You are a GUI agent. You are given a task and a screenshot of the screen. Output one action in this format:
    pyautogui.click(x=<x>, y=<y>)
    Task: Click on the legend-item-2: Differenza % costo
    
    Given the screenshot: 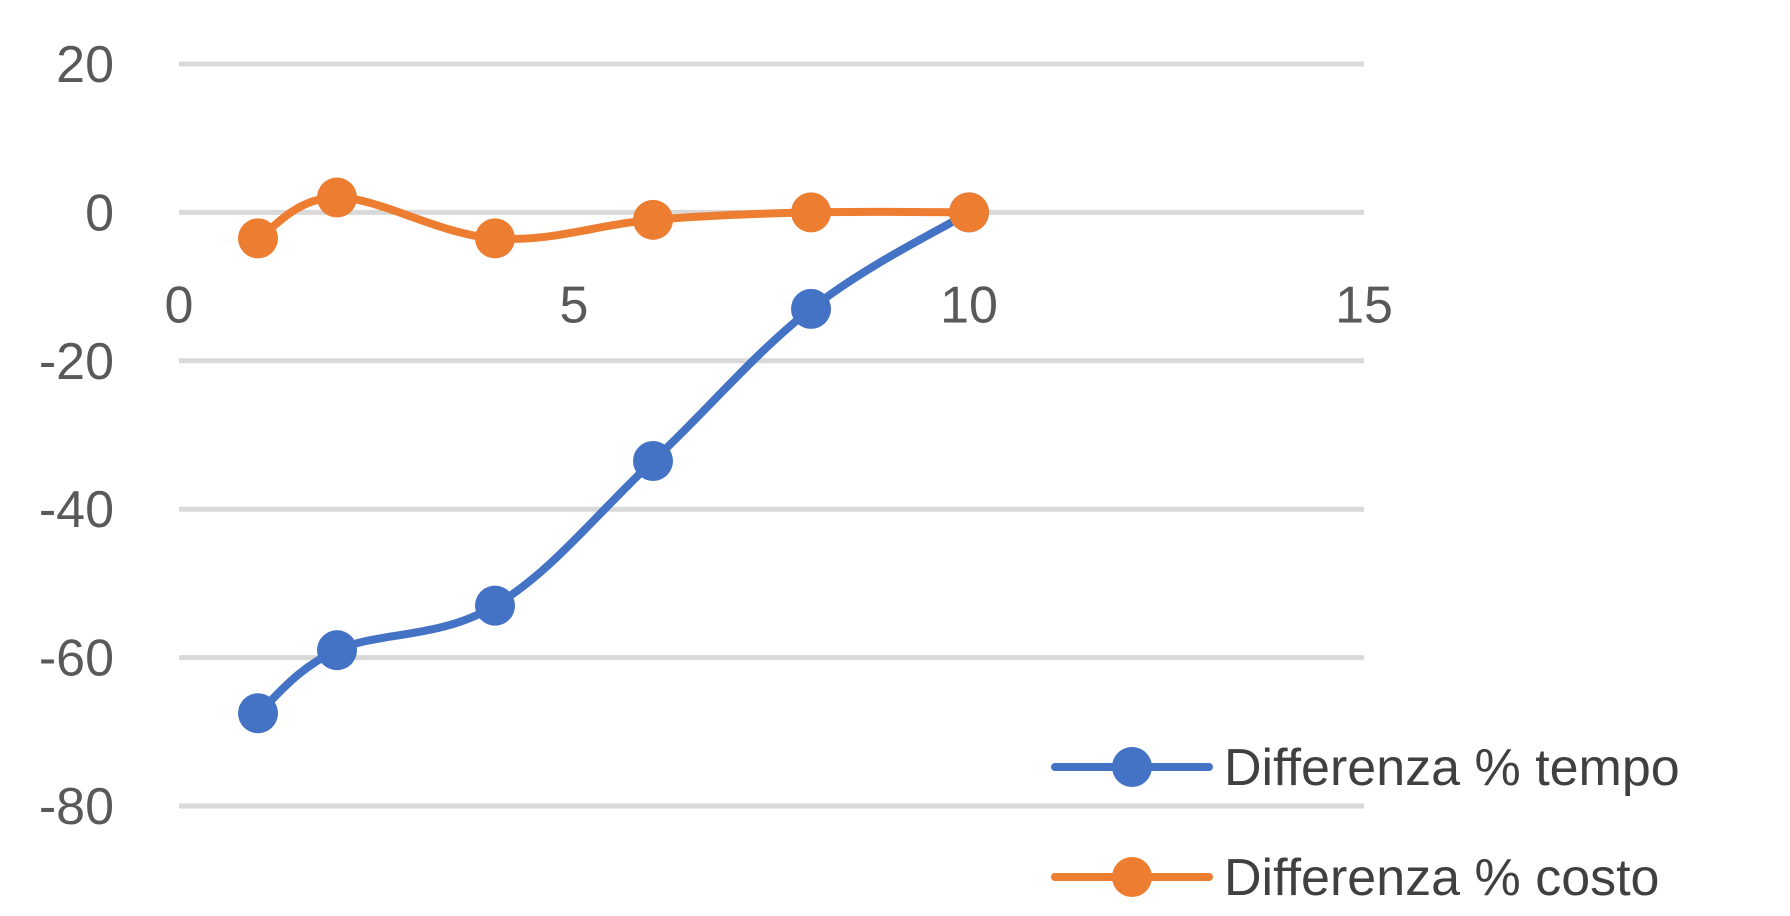 What is the action you would take?
    pyautogui.click(x=1355, y=878)
    